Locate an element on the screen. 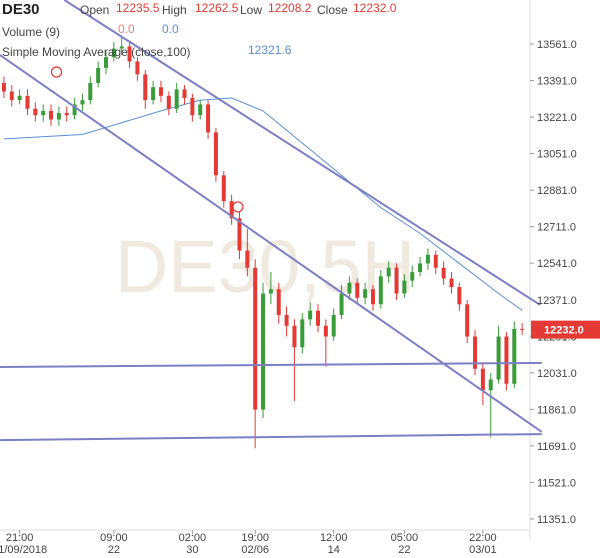 This screenshot has width=600, height=558. x-tick-label: 09:00 is located at coordinates (114, 538).